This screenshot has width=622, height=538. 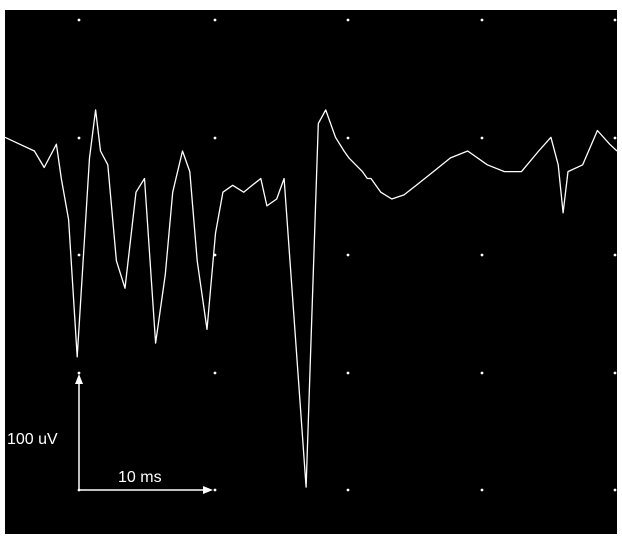 I want to click on scale-bar-horizontal-arrowhead, so click(x=208, y=490).